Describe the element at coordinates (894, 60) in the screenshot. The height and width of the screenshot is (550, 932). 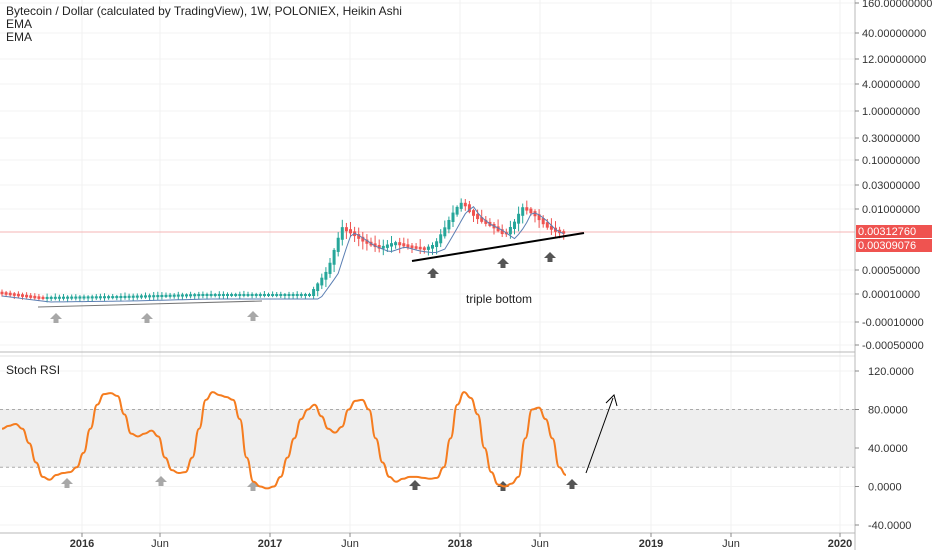
I see `price-tick-label: 12.00000000` at that location.